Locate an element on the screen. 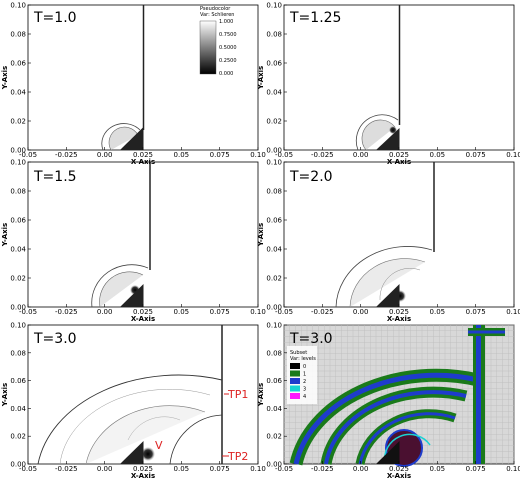 The height and width of the screenshot is (488, 520). colorbar is located at coordinates (208, 47).